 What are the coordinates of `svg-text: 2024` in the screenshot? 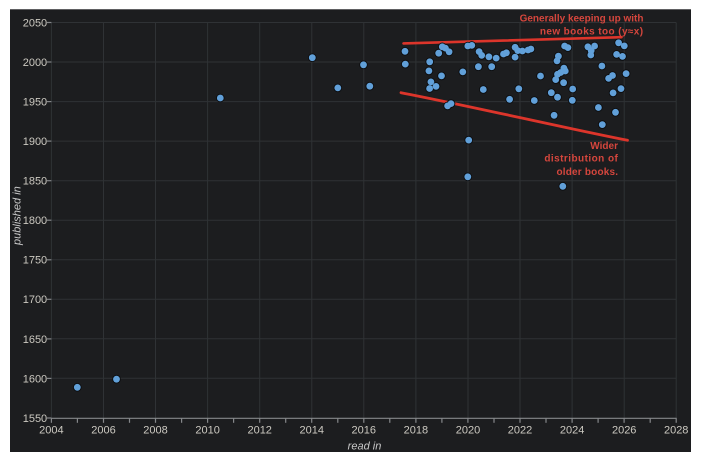 It's located at (572, 431).